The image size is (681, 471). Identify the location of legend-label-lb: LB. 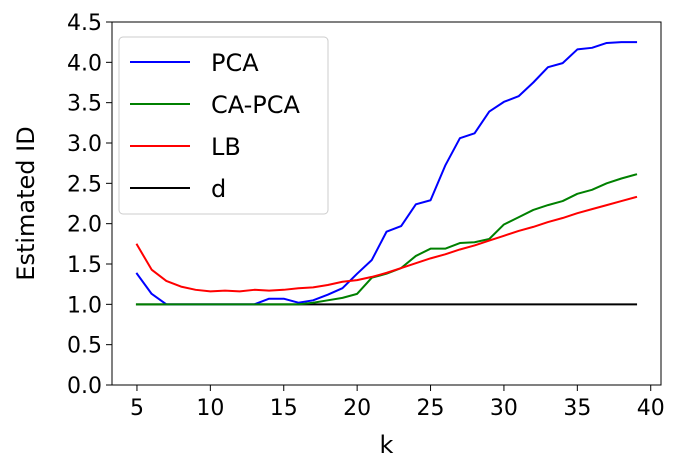
(226, 147).